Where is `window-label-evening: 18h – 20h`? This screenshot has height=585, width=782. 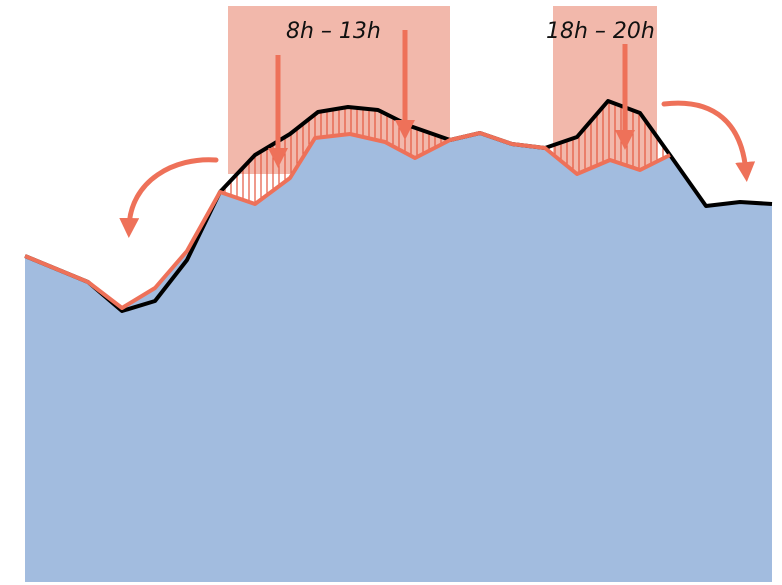
window-label-evening: 18h – 20h is located at coordinates (600, 31).